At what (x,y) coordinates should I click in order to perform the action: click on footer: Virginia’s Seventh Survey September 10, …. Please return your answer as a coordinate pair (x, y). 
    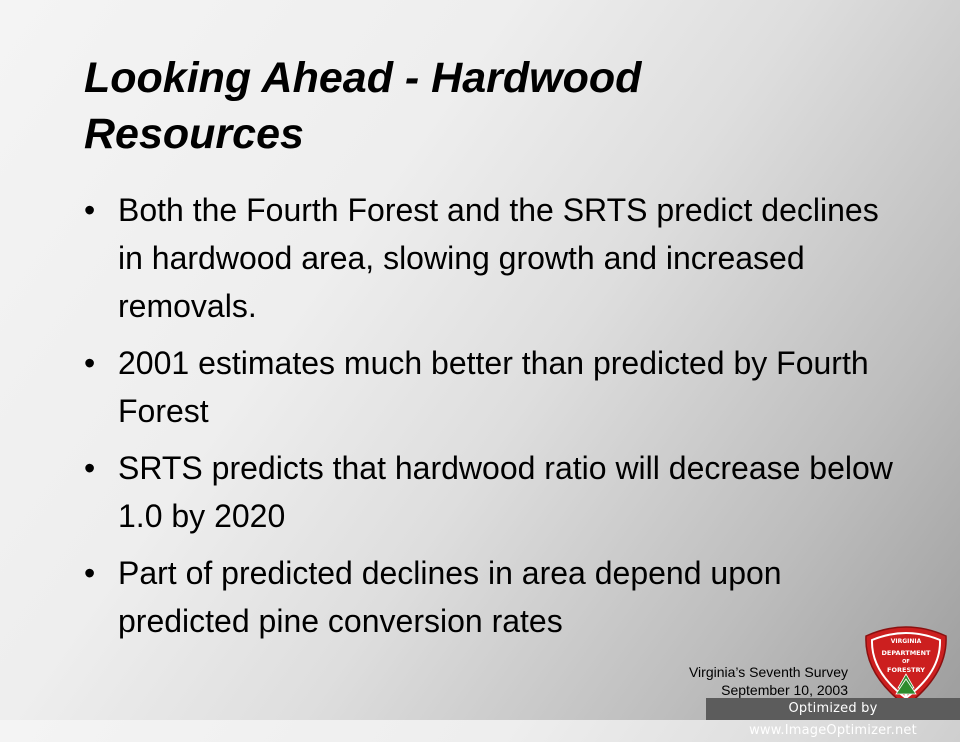
    Looking at the image, I should click on (768, 681).